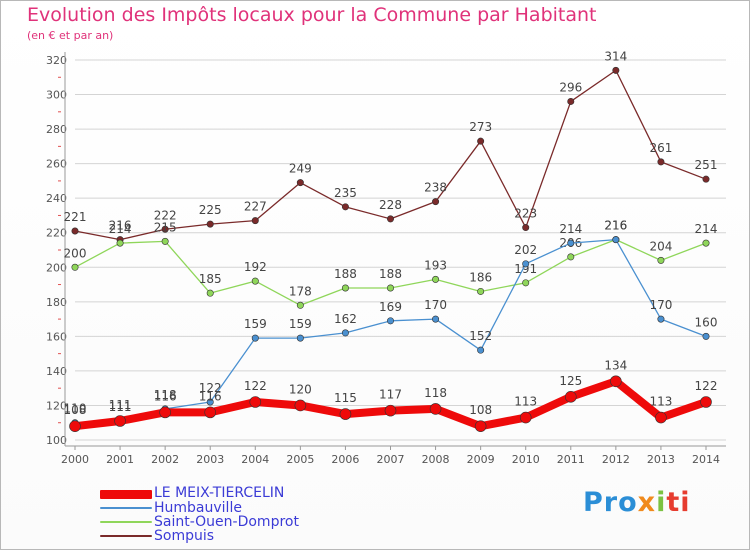  I want to click on data-label-sompuis: 296, so click(570, 87).